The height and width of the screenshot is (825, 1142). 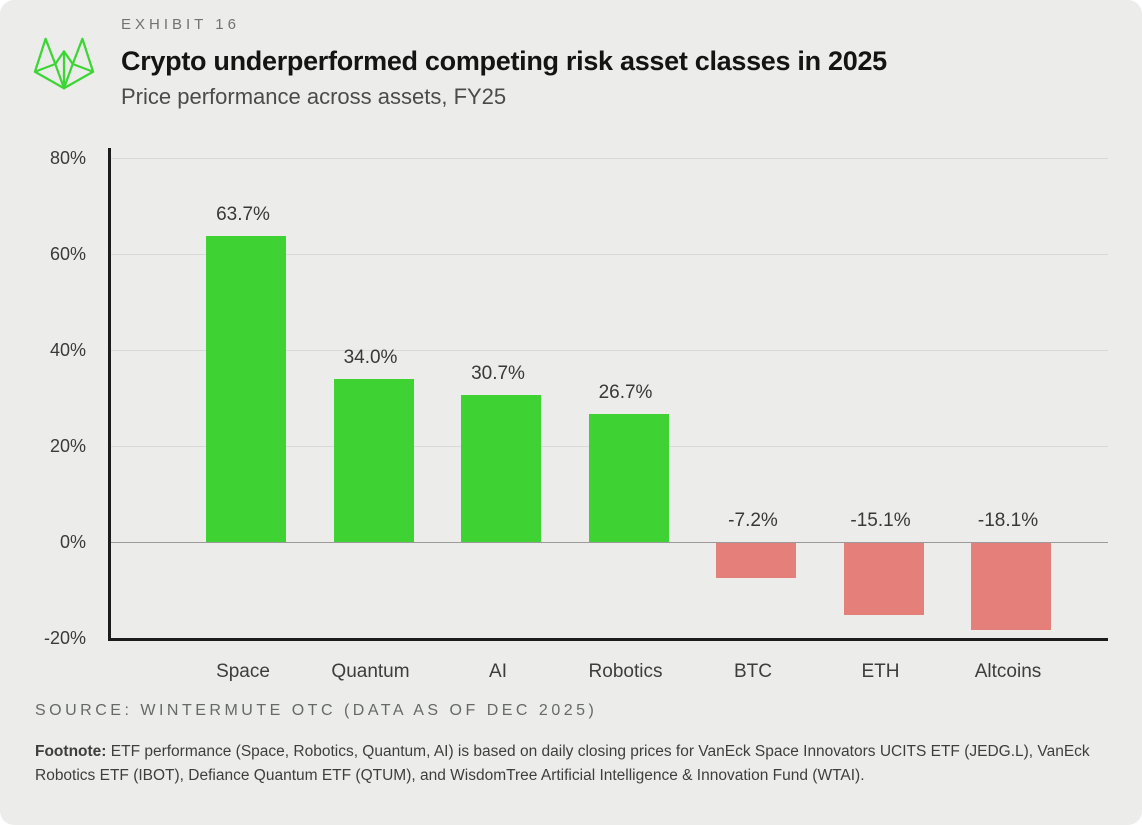 I want to click on y-tick-label: 60%, so click(x=67, y=254).